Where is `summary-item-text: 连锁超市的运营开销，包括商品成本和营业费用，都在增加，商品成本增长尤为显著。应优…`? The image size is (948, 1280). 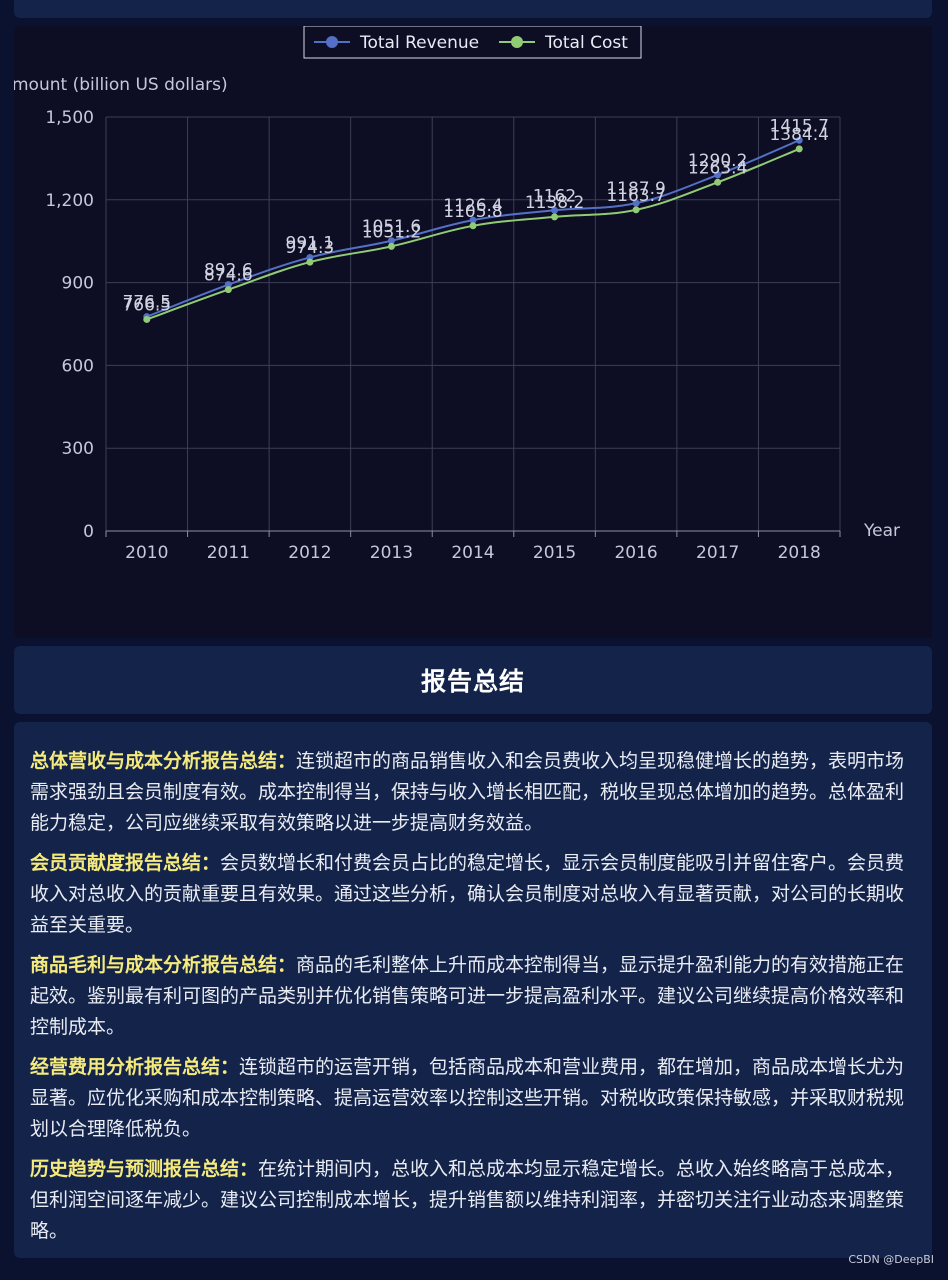 summary-item-text: 连锁超市的运营开销，包括商品成本和营业费用，都在增加，商品成本增长尤为显著。应优… is located at coordinates (467, 1098).